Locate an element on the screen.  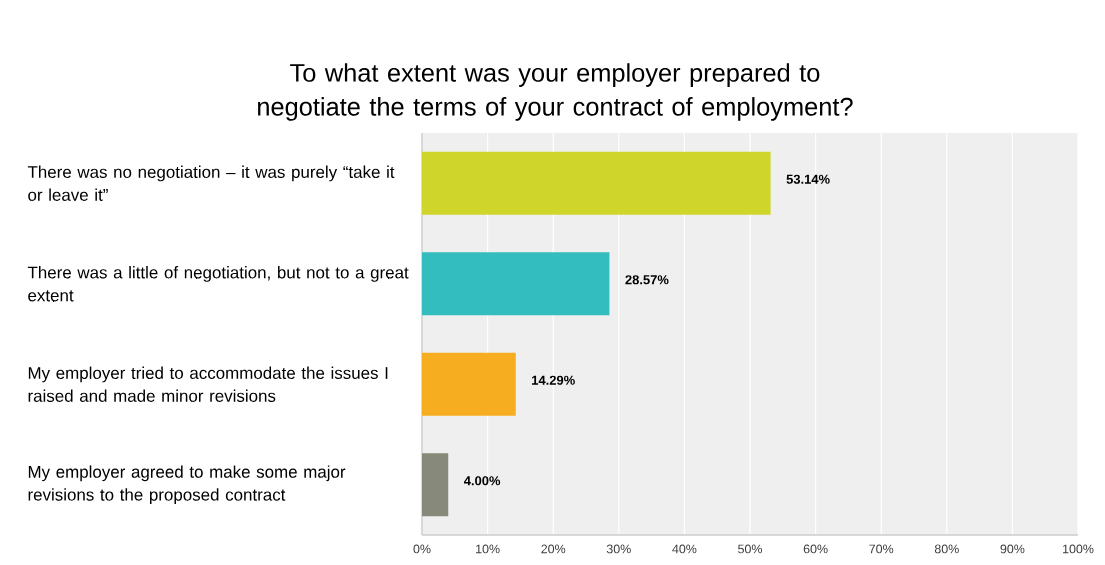
x-tick-label: 80% is located at coordinates (946, 549).